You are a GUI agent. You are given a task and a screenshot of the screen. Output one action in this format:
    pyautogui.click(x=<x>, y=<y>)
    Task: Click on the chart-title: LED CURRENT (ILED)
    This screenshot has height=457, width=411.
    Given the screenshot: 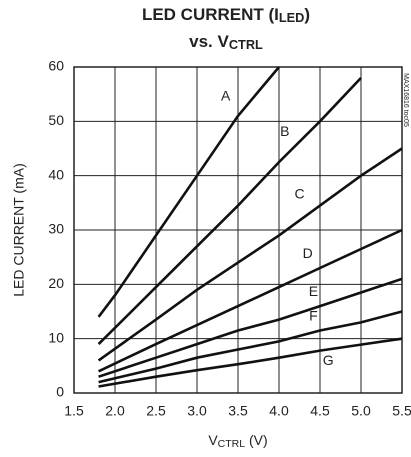 What is the action you would take?
    pyautogui.click(x=226, y=15)
    